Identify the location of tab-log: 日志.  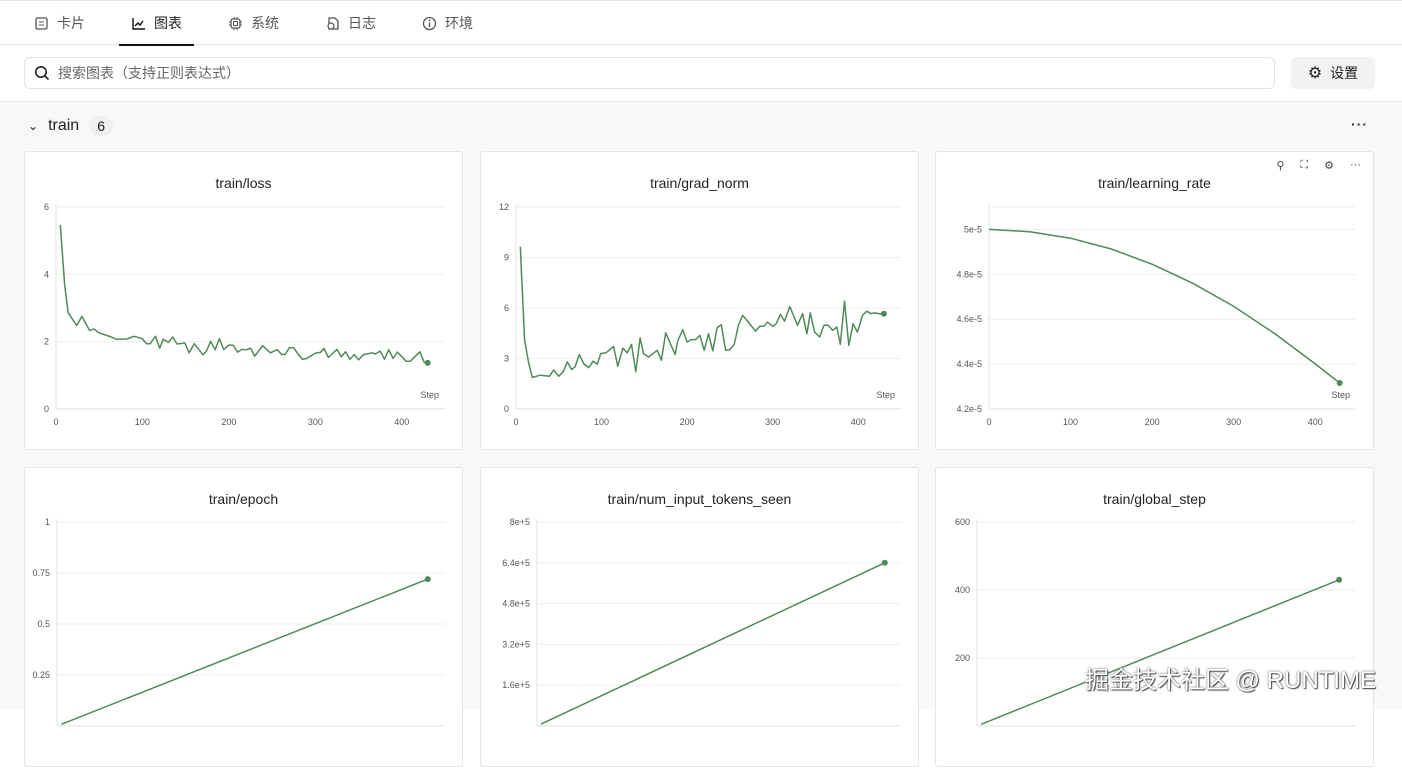
(350, 23).